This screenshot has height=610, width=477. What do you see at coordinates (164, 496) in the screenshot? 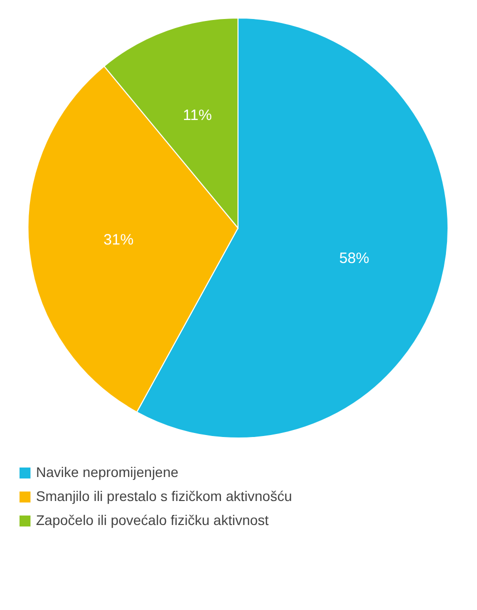
I see `legend-label: Smanjilo ili prestalo s fizičkom aktivnošću` at bounding box center [164, 496].